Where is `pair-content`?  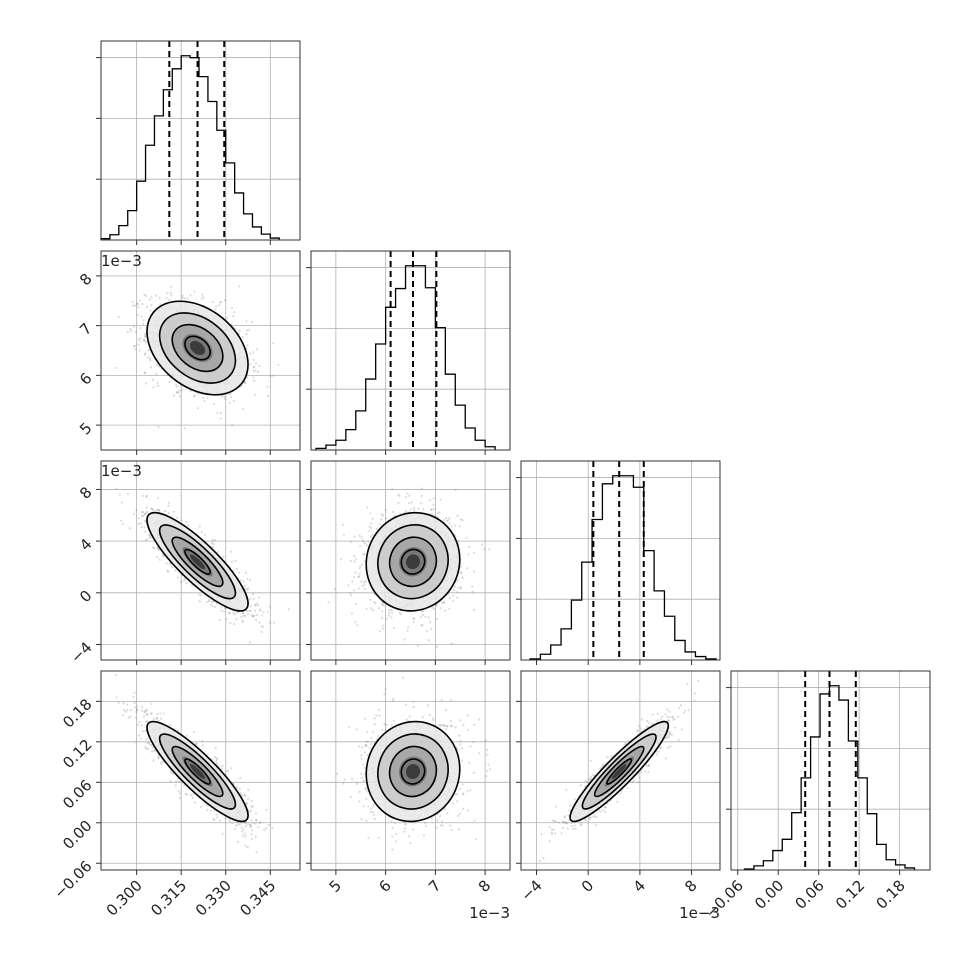
pair-content is located at coordinates (203, 565).